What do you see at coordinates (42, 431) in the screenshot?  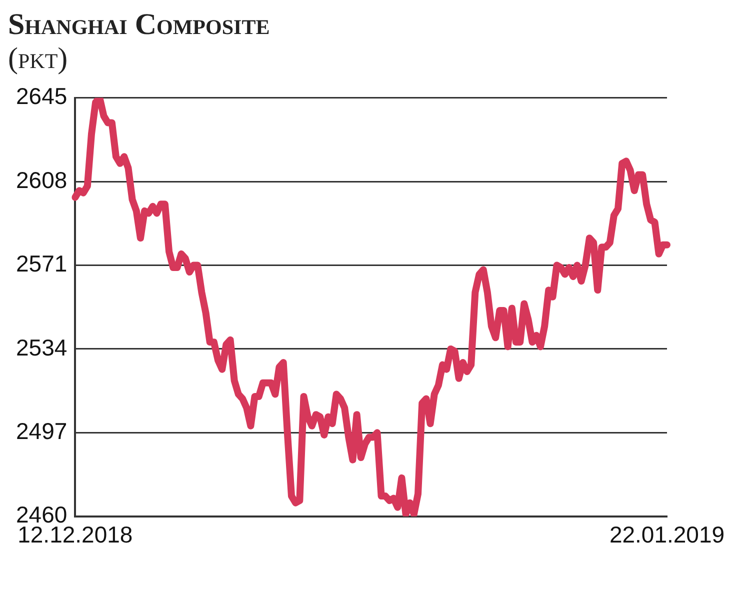 I see `y-tick-label: 2497` at bounding box center [42, 431].